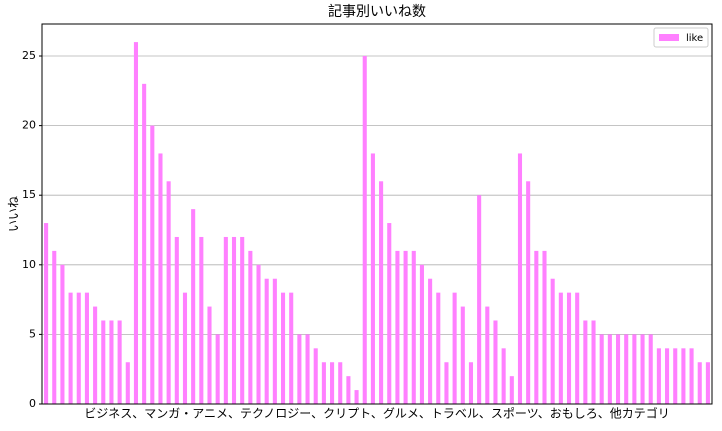  Describe the element at coordinates (694, 38) in the screenshot. I see `legend-label: like` at that location.